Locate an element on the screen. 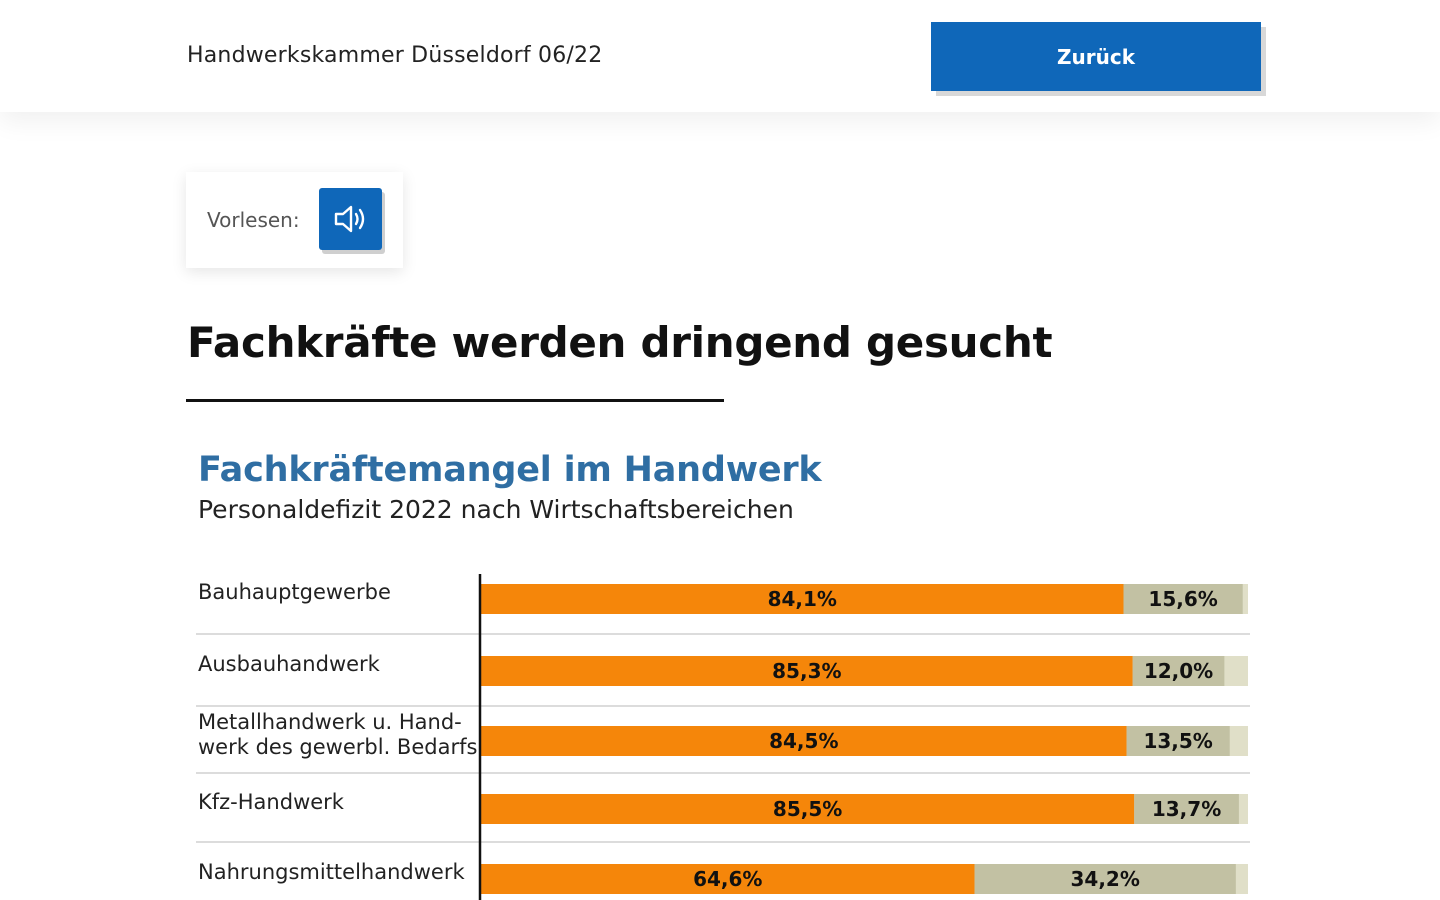 This screenshot has height=900, width=1440. bar-value-label: 64,6% is located at coordinates (727, 879).